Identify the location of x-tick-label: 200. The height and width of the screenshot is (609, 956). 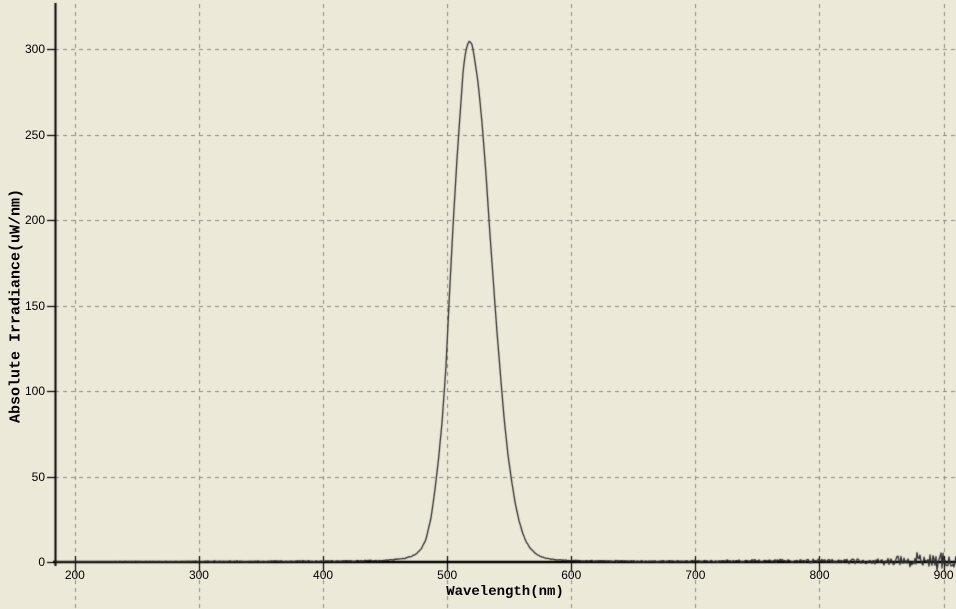
(74, 575).